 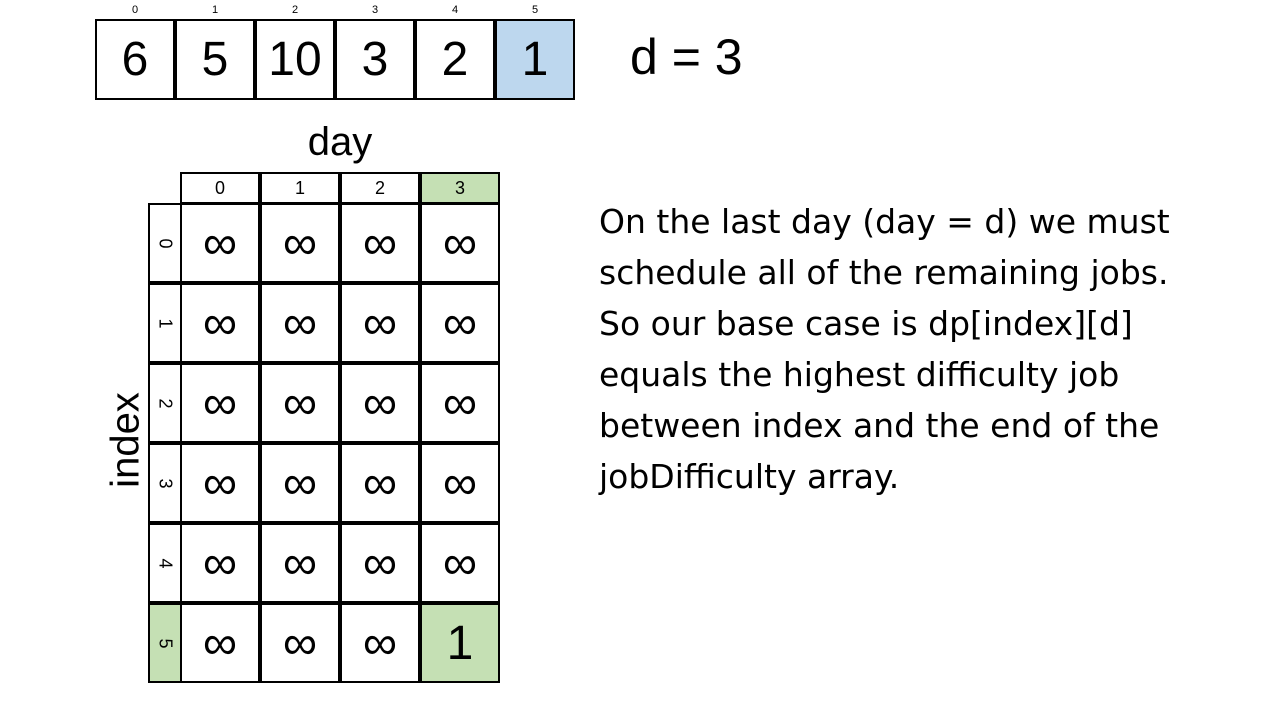 What do you see at coordinates (135, 10) in the screenshot?
I see `array-index-label: 0` at bounding box center [135, 10].